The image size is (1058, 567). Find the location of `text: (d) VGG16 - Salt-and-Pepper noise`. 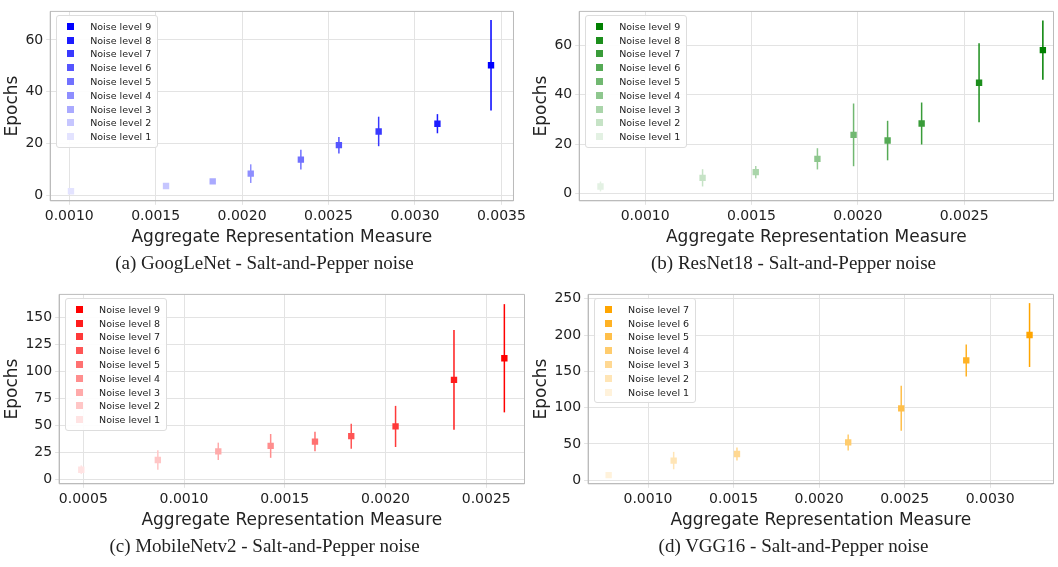

text: (d) VGG16 - Salt-and-Pepper noise is located at coordinates (793, 546).